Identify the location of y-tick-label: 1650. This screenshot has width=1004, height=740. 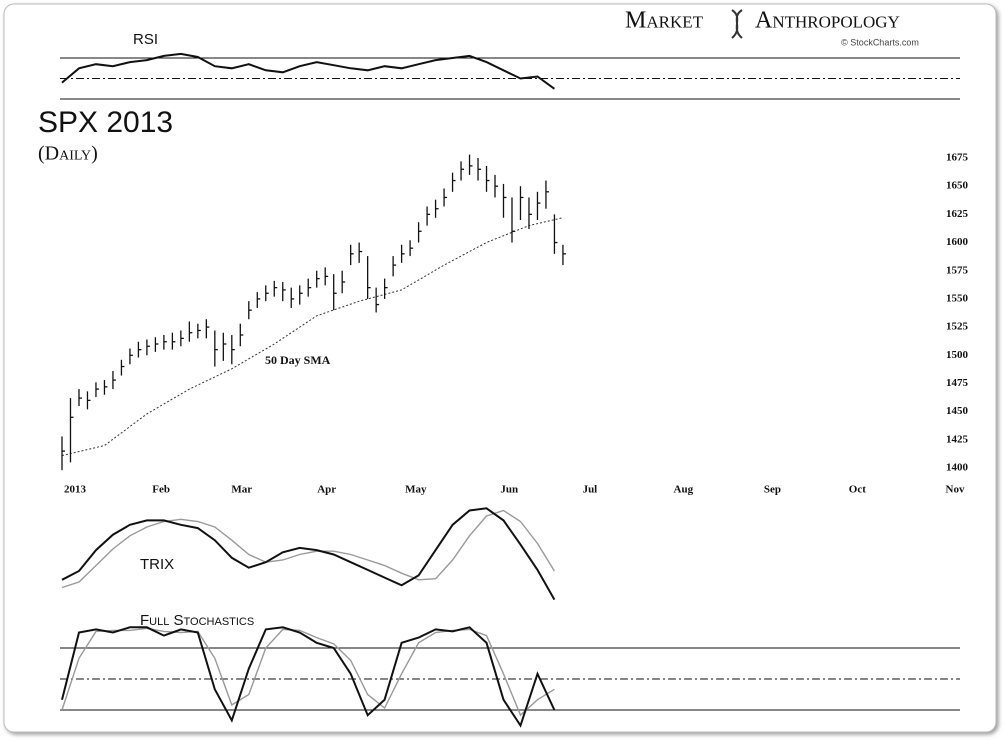
(957, 186).